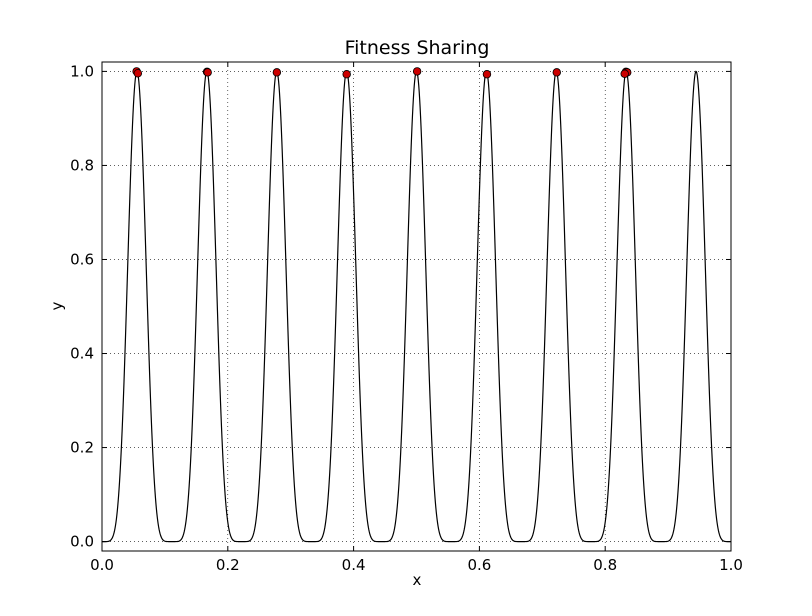 This screenshot has width=812, height=616. What do you see at coordinates (605, 565) in the screenshot?
I see `x-tick-label: 0.8` at bounding box center [605, 565].